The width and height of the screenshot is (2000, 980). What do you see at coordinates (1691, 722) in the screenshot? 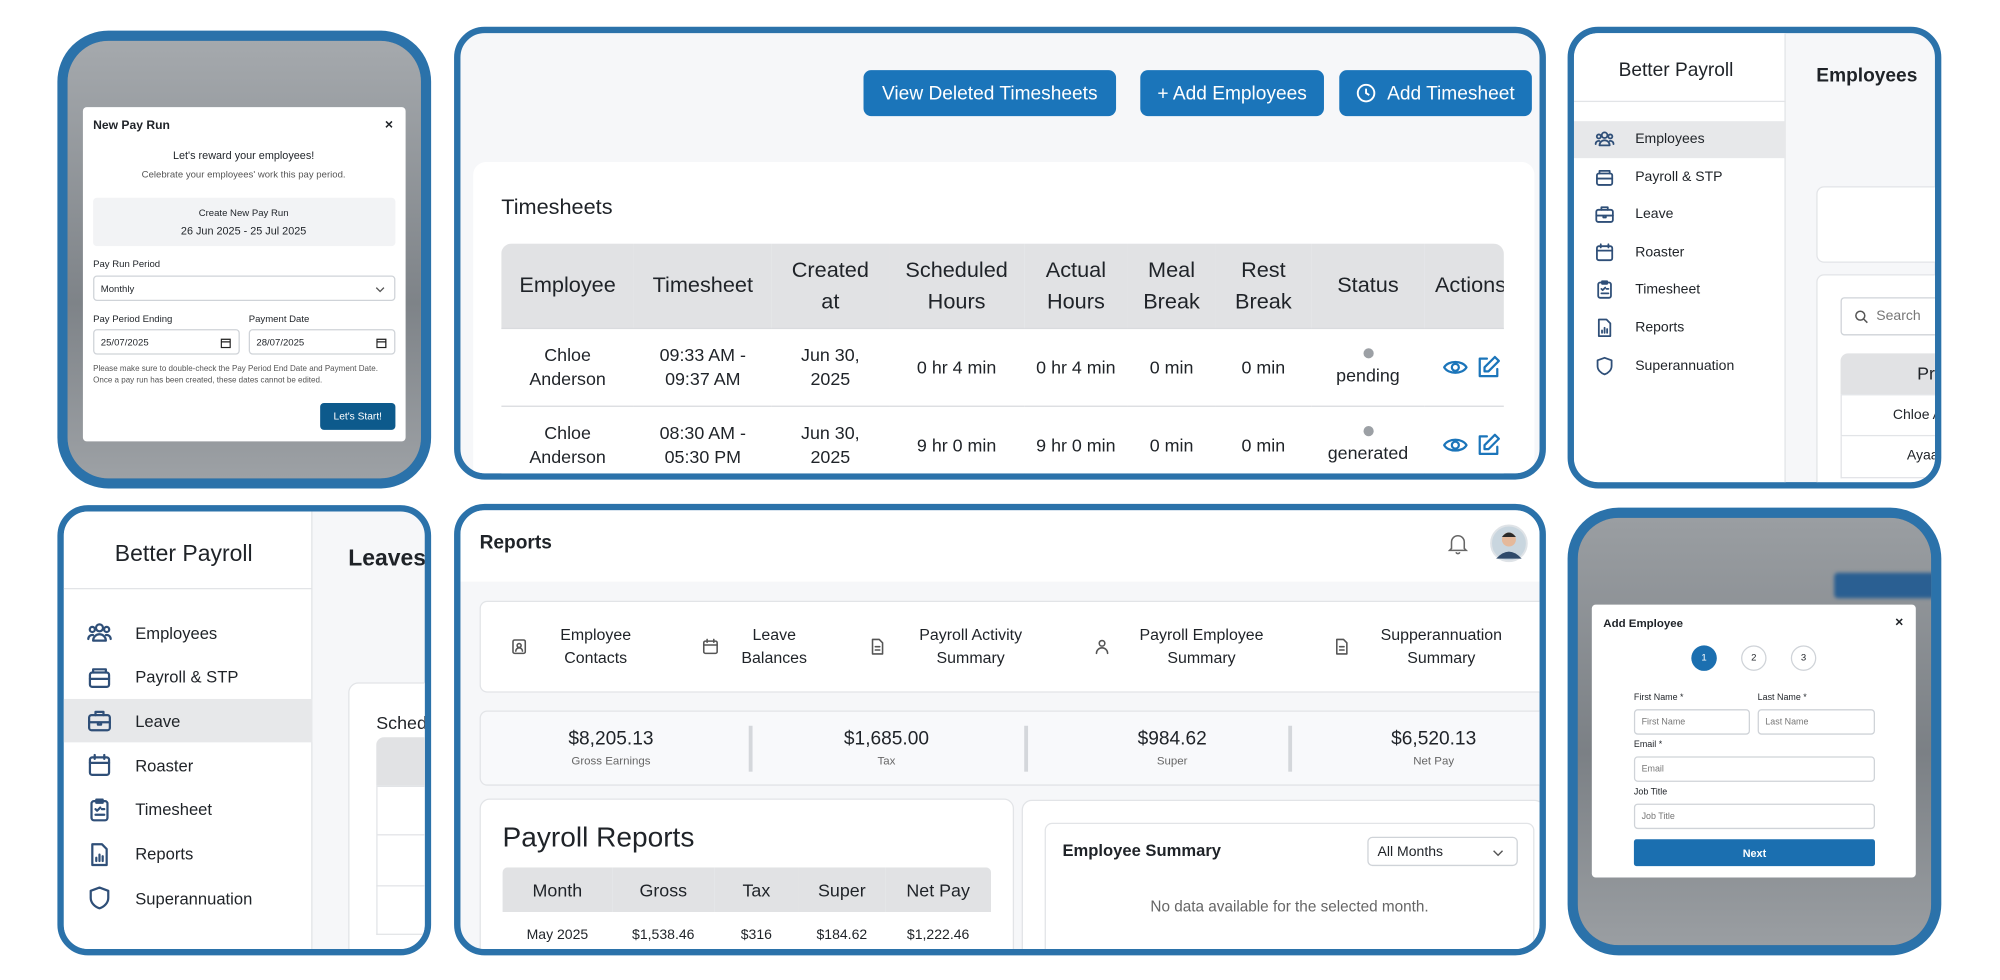
I see `text-input: First Name` at bounding box center [1691, 722].